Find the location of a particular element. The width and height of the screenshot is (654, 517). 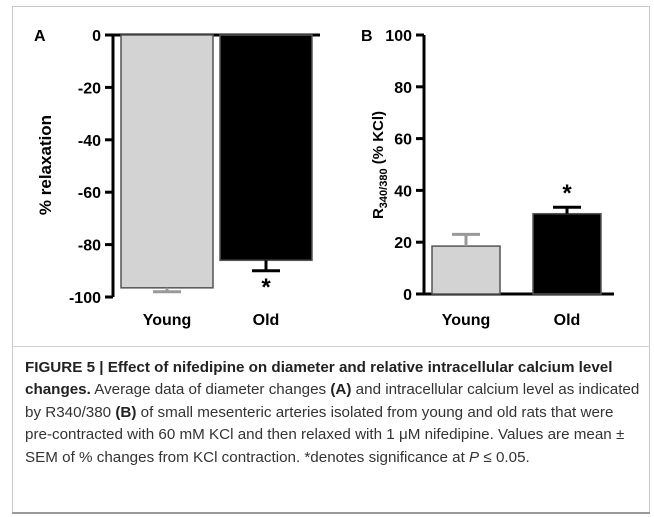

caption-ref-a: (A) is located at coordinates (341, 390).